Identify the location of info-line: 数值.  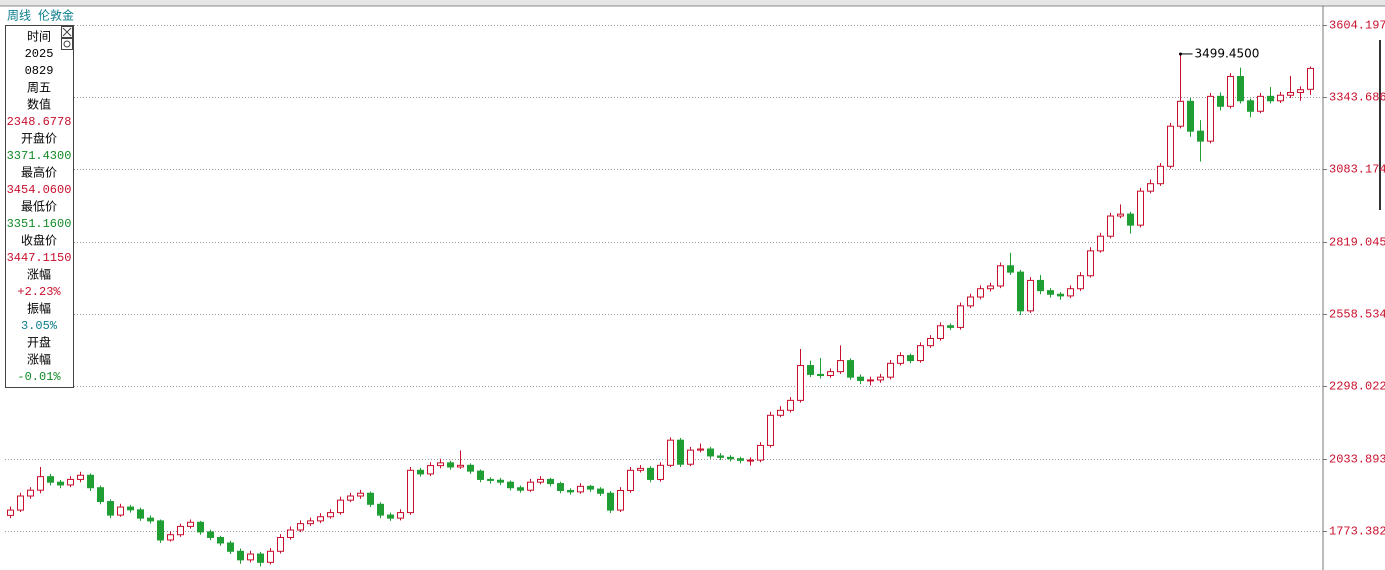
(39, 104).